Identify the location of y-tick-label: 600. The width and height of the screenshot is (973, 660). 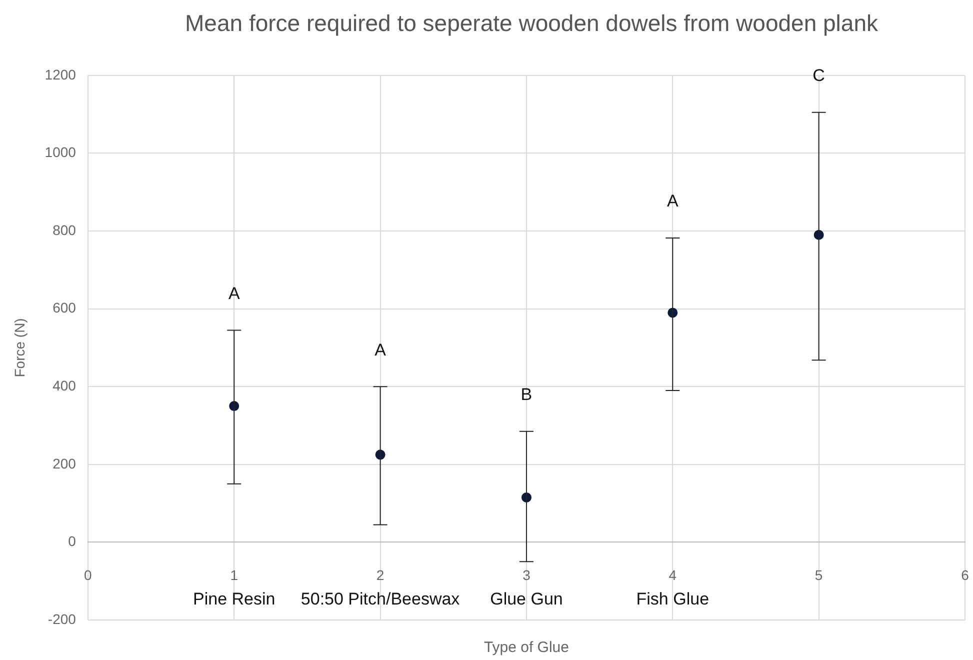
(64, 308).